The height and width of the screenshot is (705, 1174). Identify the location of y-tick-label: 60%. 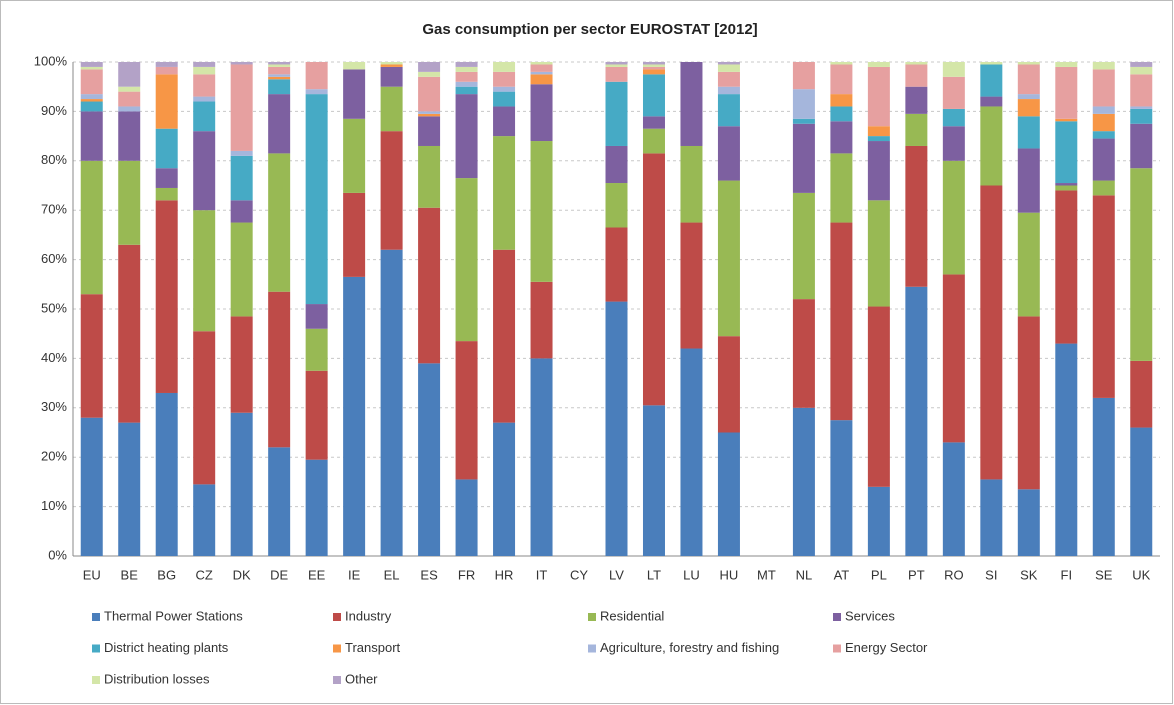
(54, 258).